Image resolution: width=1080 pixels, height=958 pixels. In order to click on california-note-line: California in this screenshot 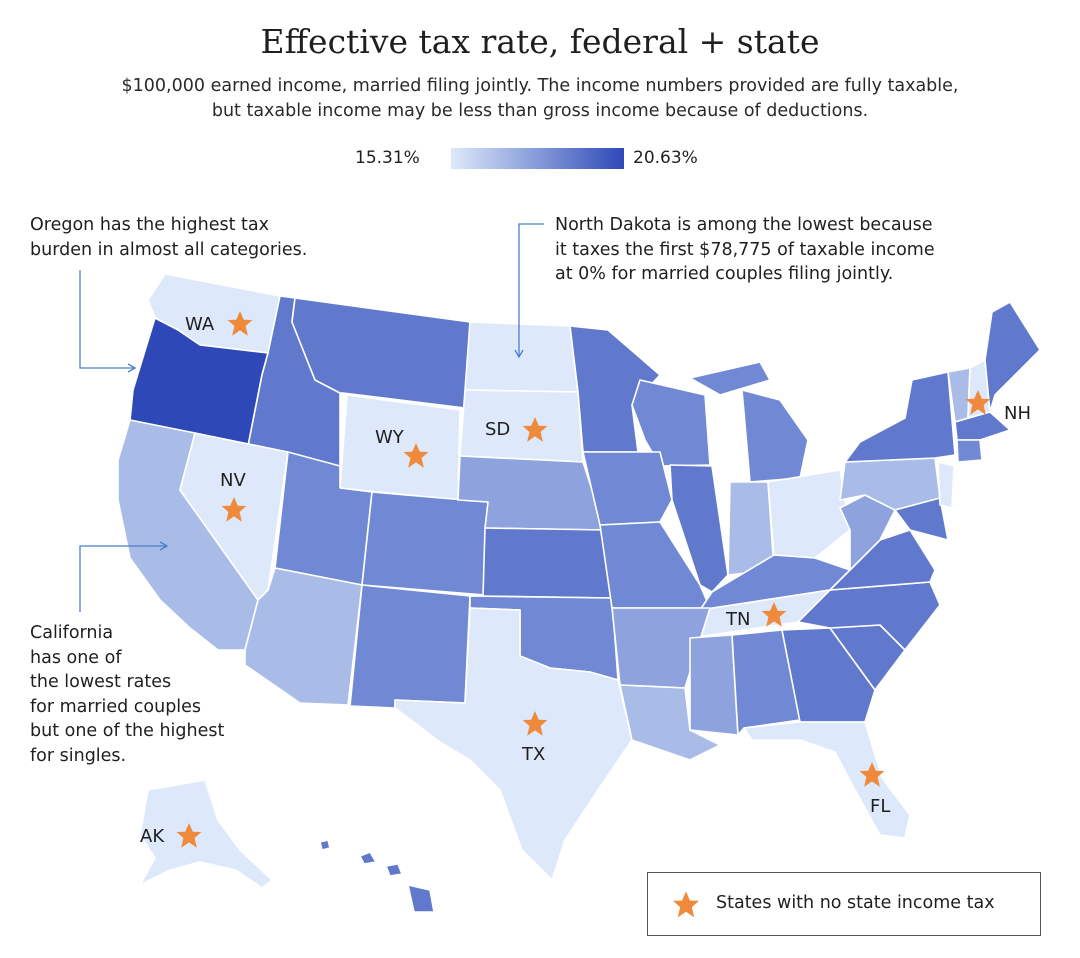, I will do `click(72, 633)`.